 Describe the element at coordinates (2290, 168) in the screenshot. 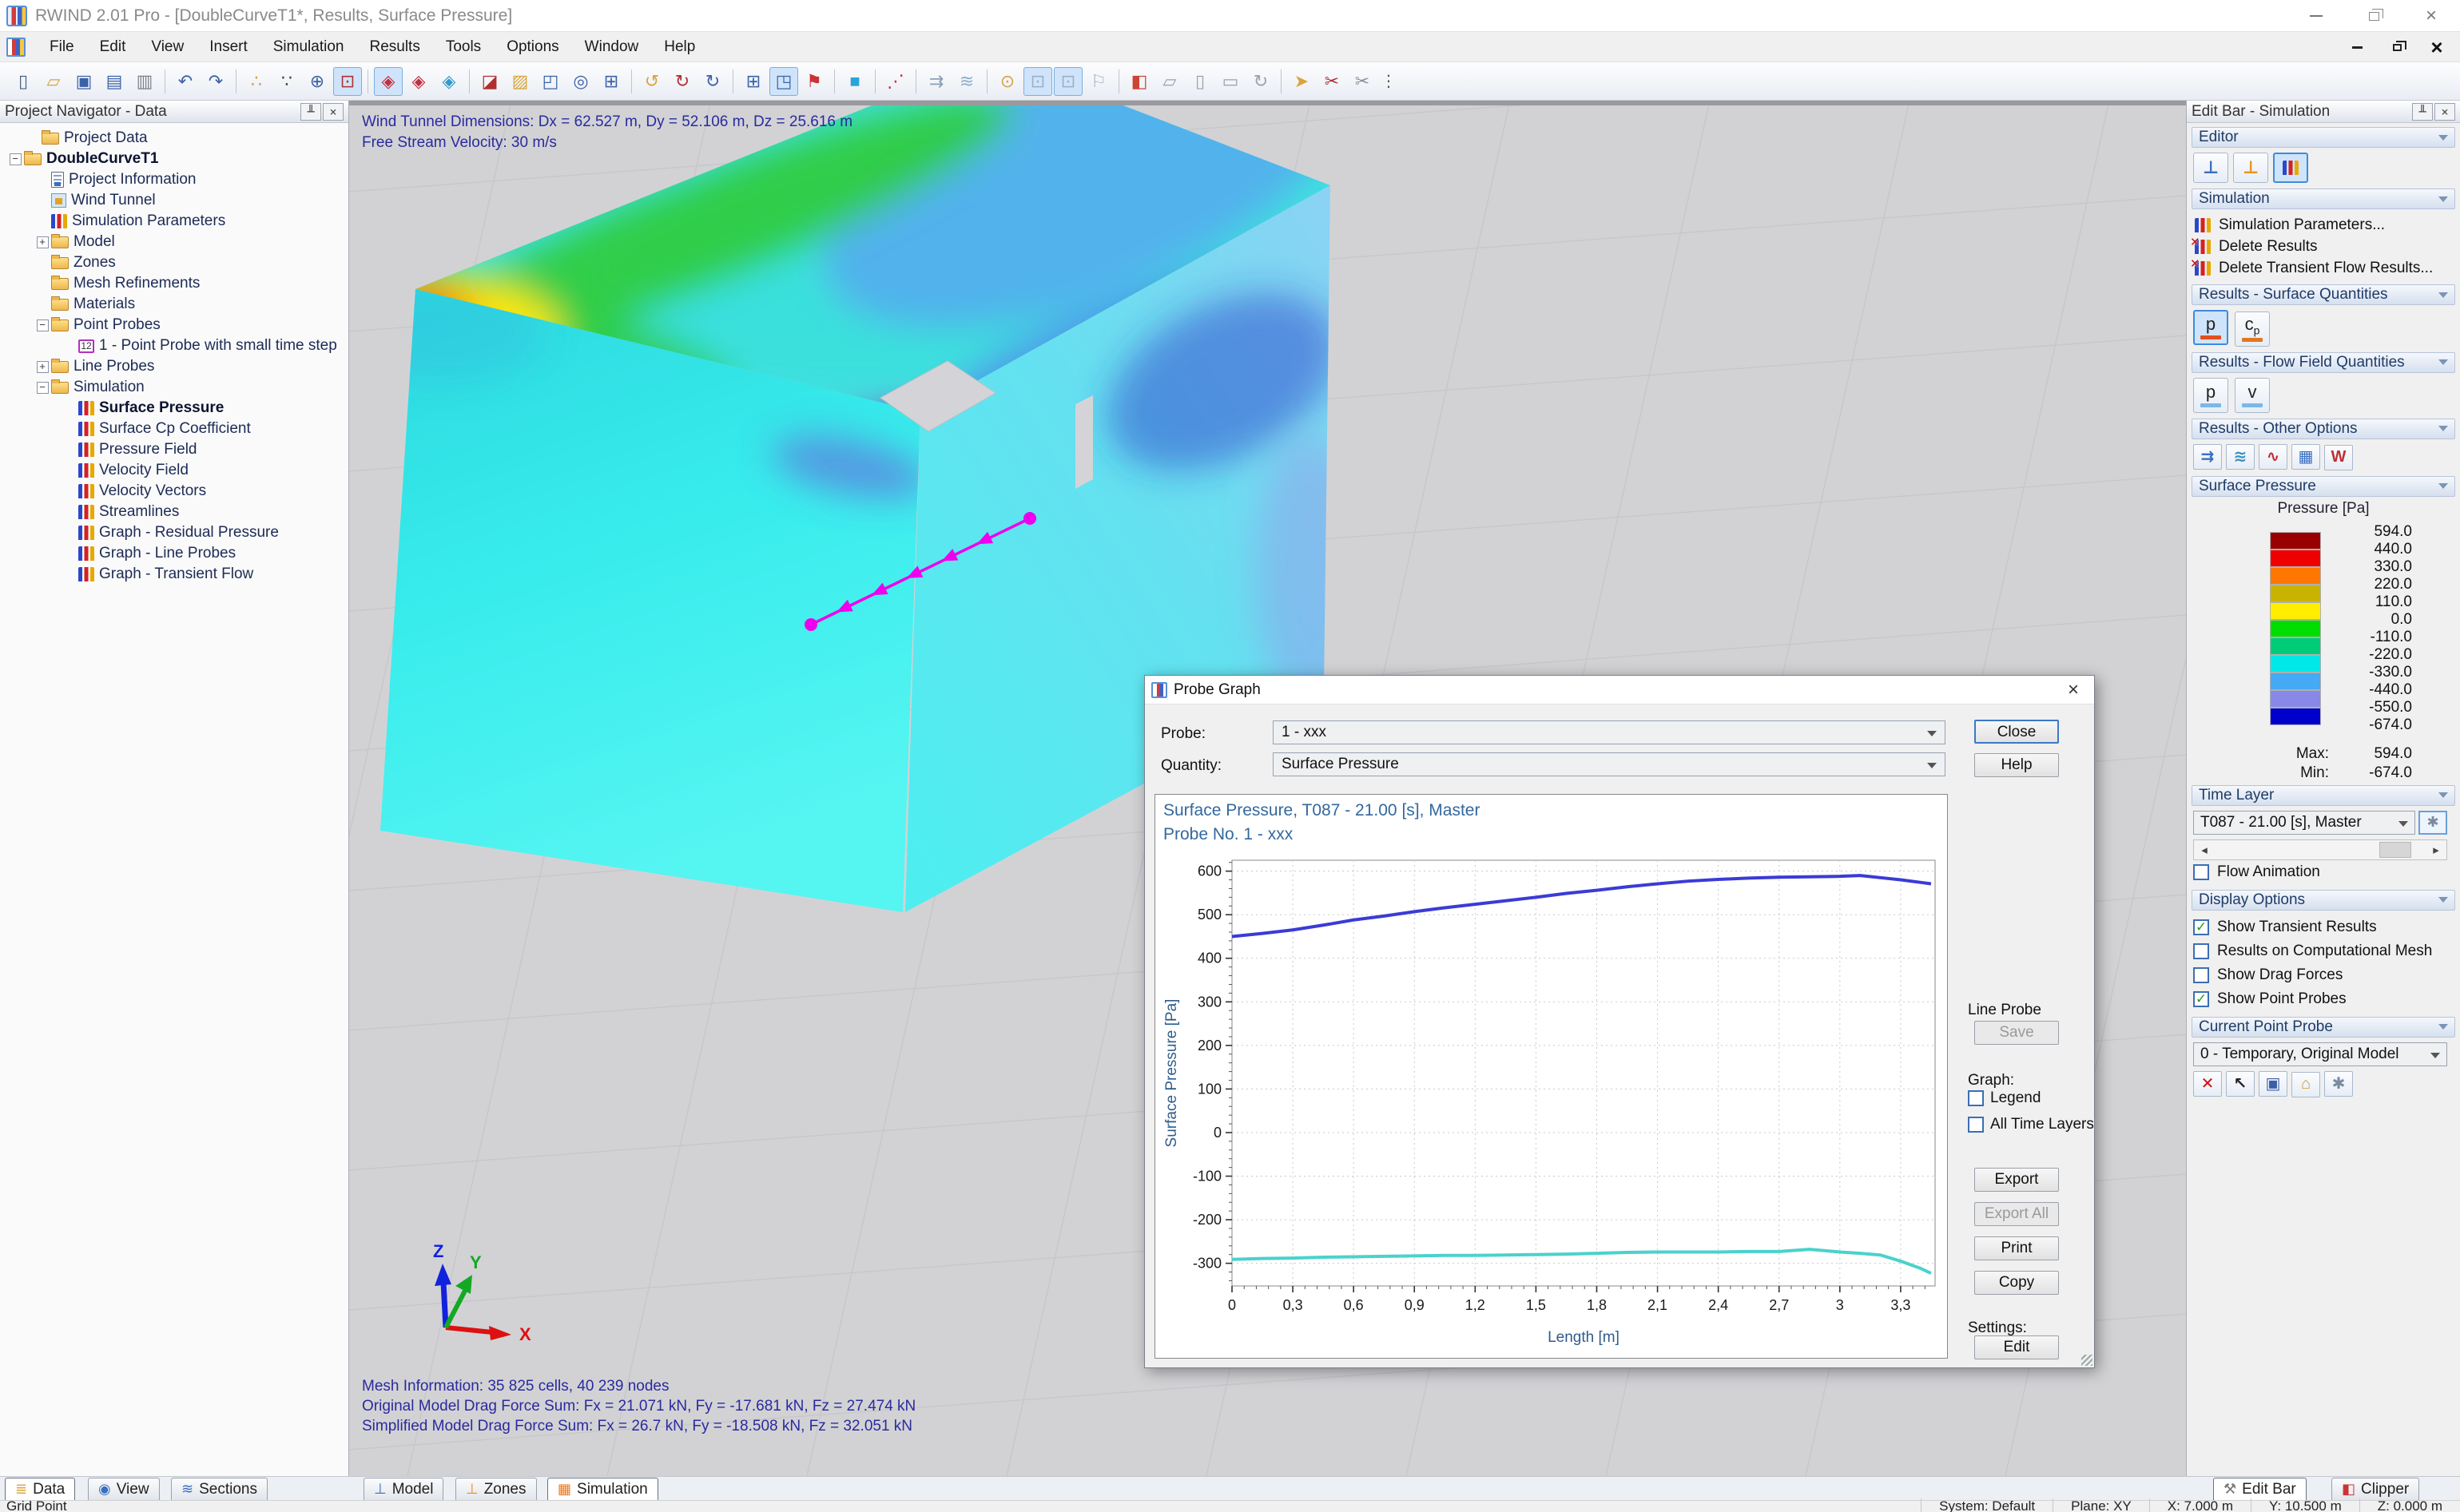

I see `editor-simulation-button` at that location.